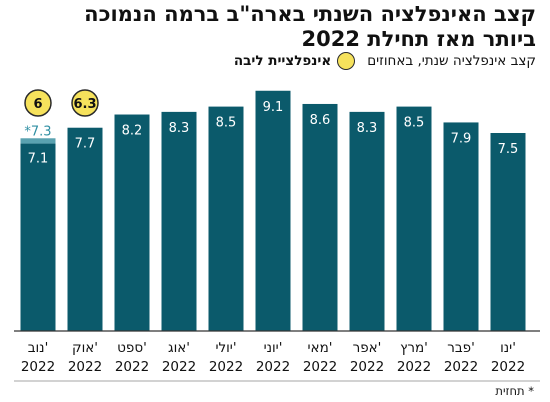 This screenshot has height=402, width=550. What do you see at coordinates (367, 348) in the screenshot?
I see `x-tick-month: אפר'` at bounding box center [367, 348].